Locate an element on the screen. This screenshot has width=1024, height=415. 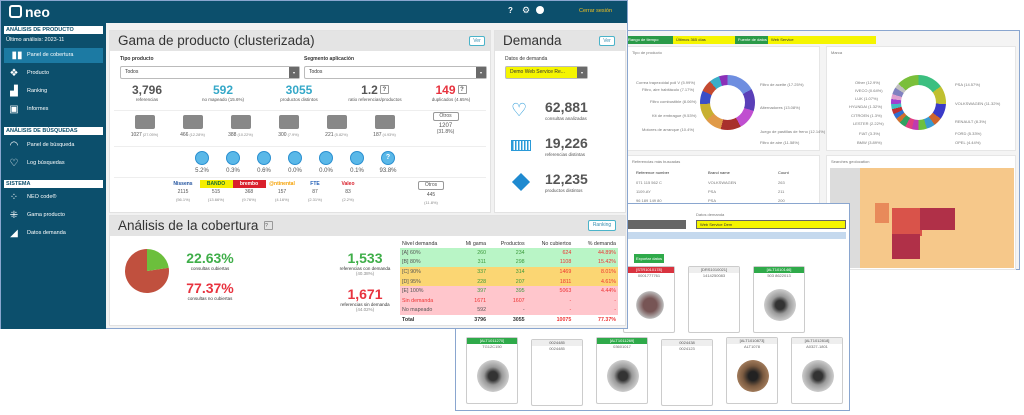
stat-block: 3055 productos distintos is located at coordinates (299, 92).